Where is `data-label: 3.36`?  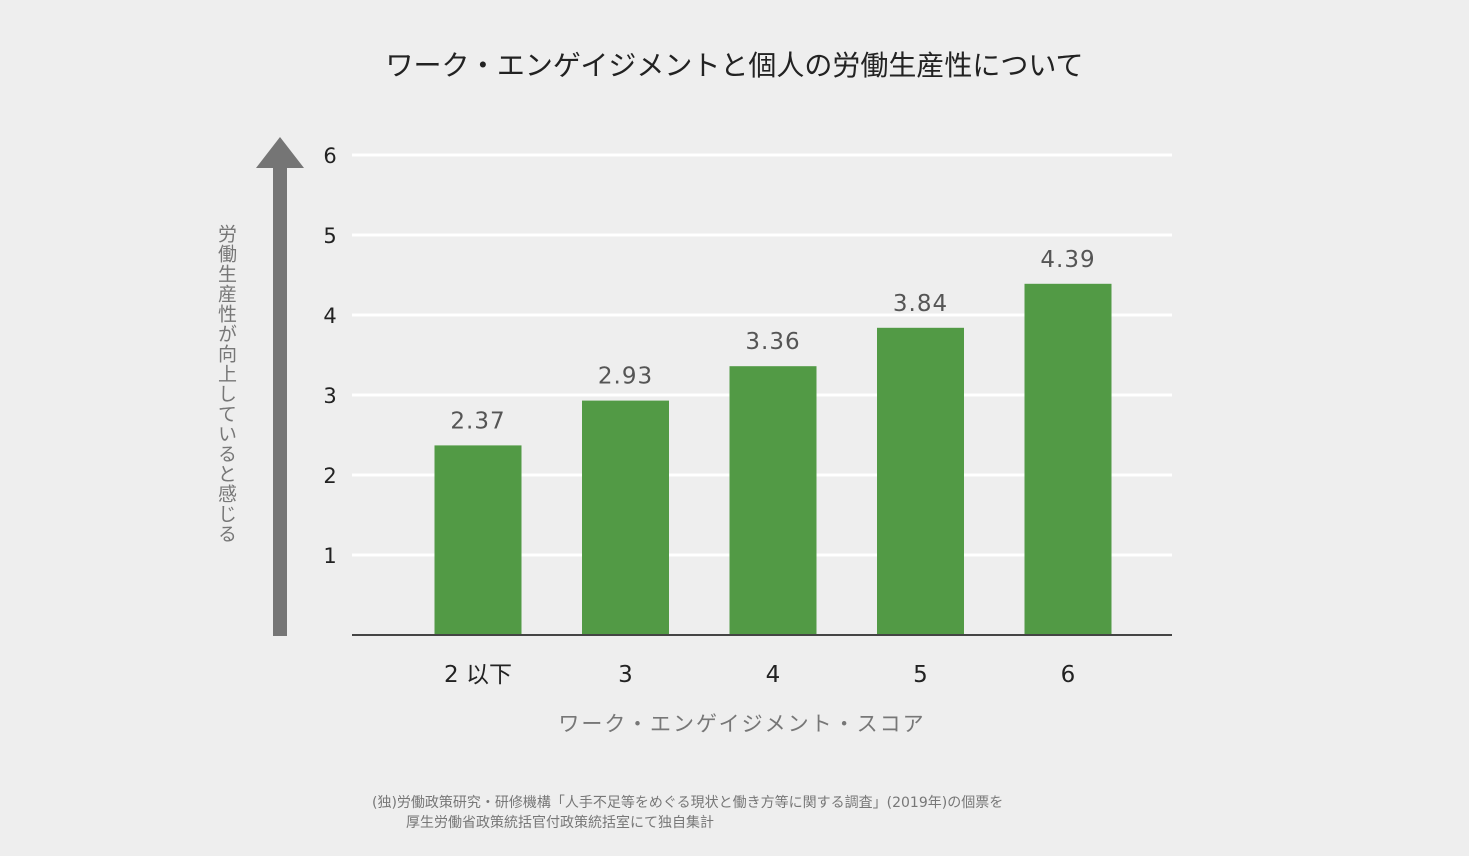
data-label: 3.36 is located at coordinates (772, 342).